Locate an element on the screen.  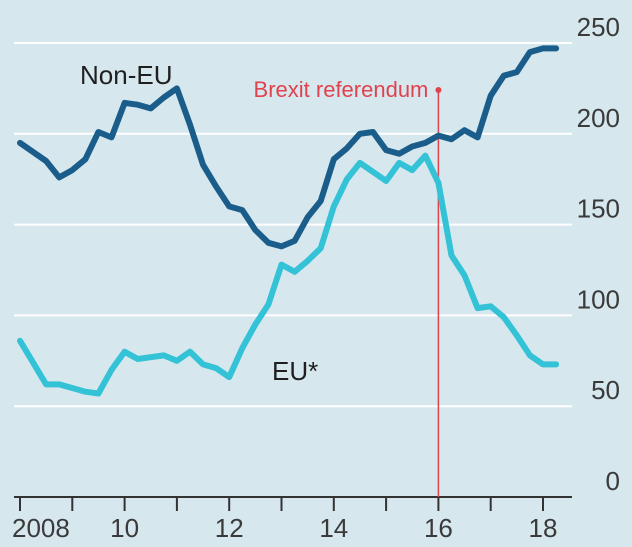
series-label: Non-EU is located at coordinates (126, 75).